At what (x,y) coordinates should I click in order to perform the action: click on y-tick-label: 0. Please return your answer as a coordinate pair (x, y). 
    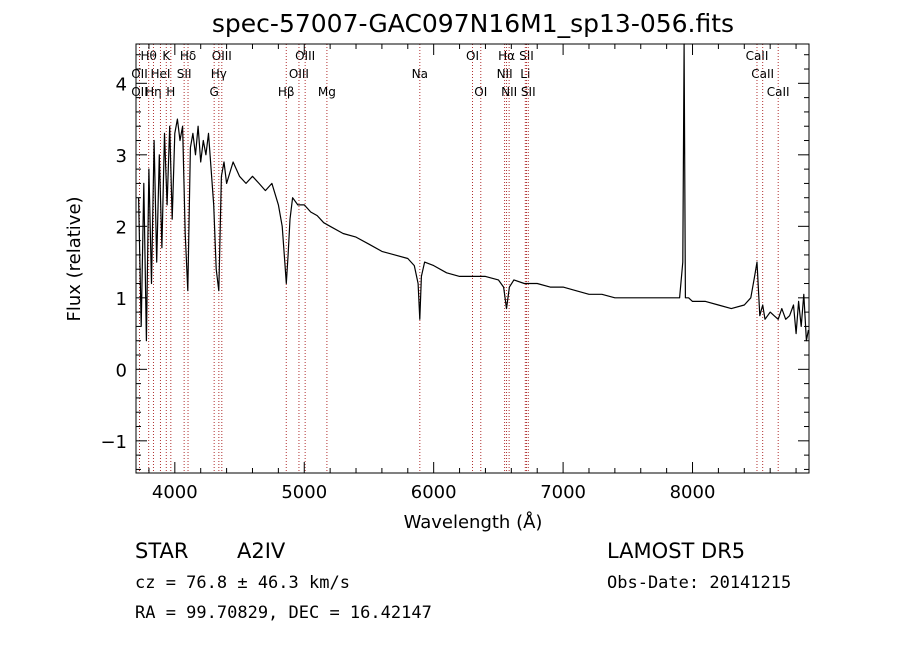
    Looking at the image, I should click on (121, 370).